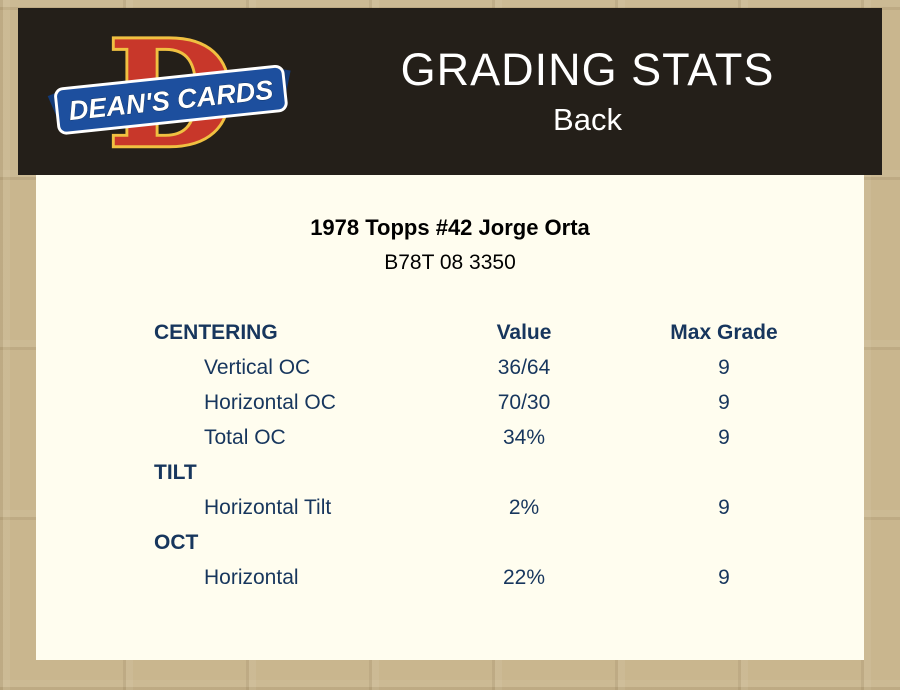 The width and height of the screenshot is (900, 690). Describe the element at coordinates (216, 332) in the screenshot. I see `section-label-centering: CENTERING` at that location.